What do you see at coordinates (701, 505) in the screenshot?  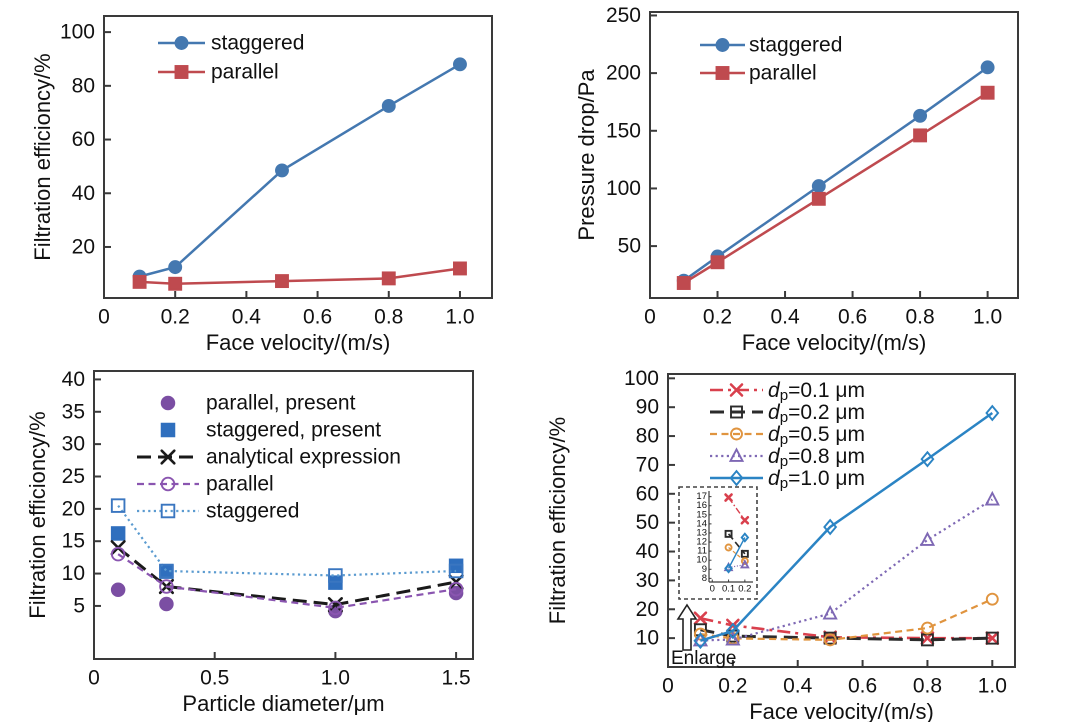 I see `inset-y-tick-label: 16` at bounding box center [701, 505].